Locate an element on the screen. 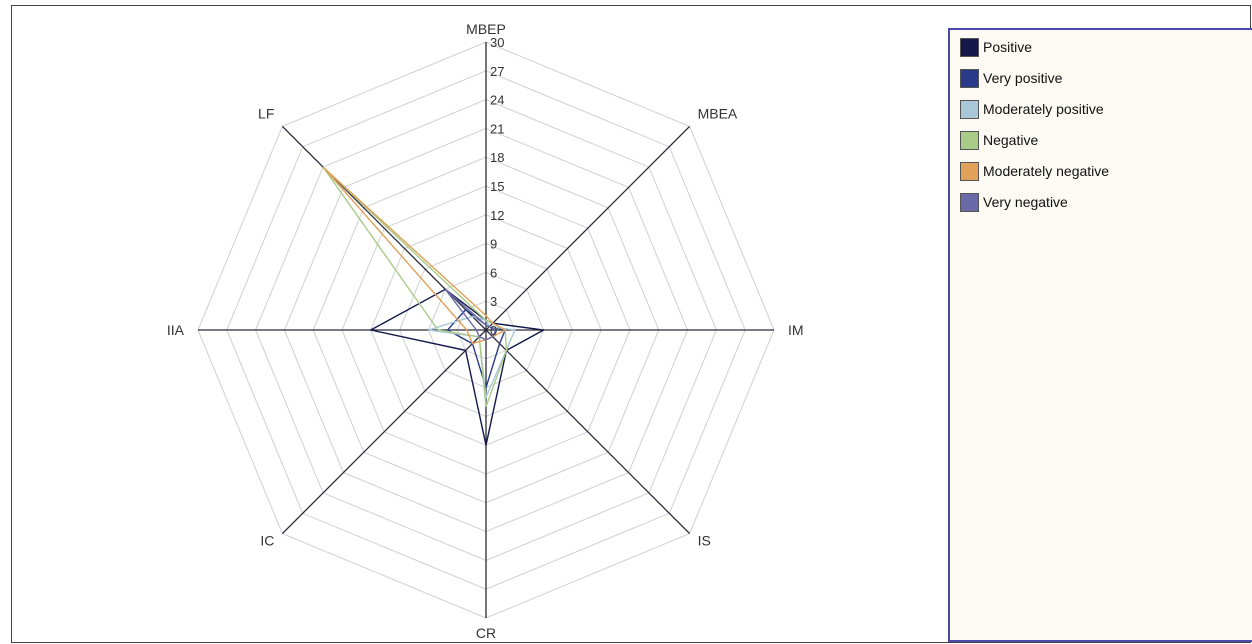 This screenshot has height=644, width=1252. legend-item: Very positive is located at coordinates (1011, 78).